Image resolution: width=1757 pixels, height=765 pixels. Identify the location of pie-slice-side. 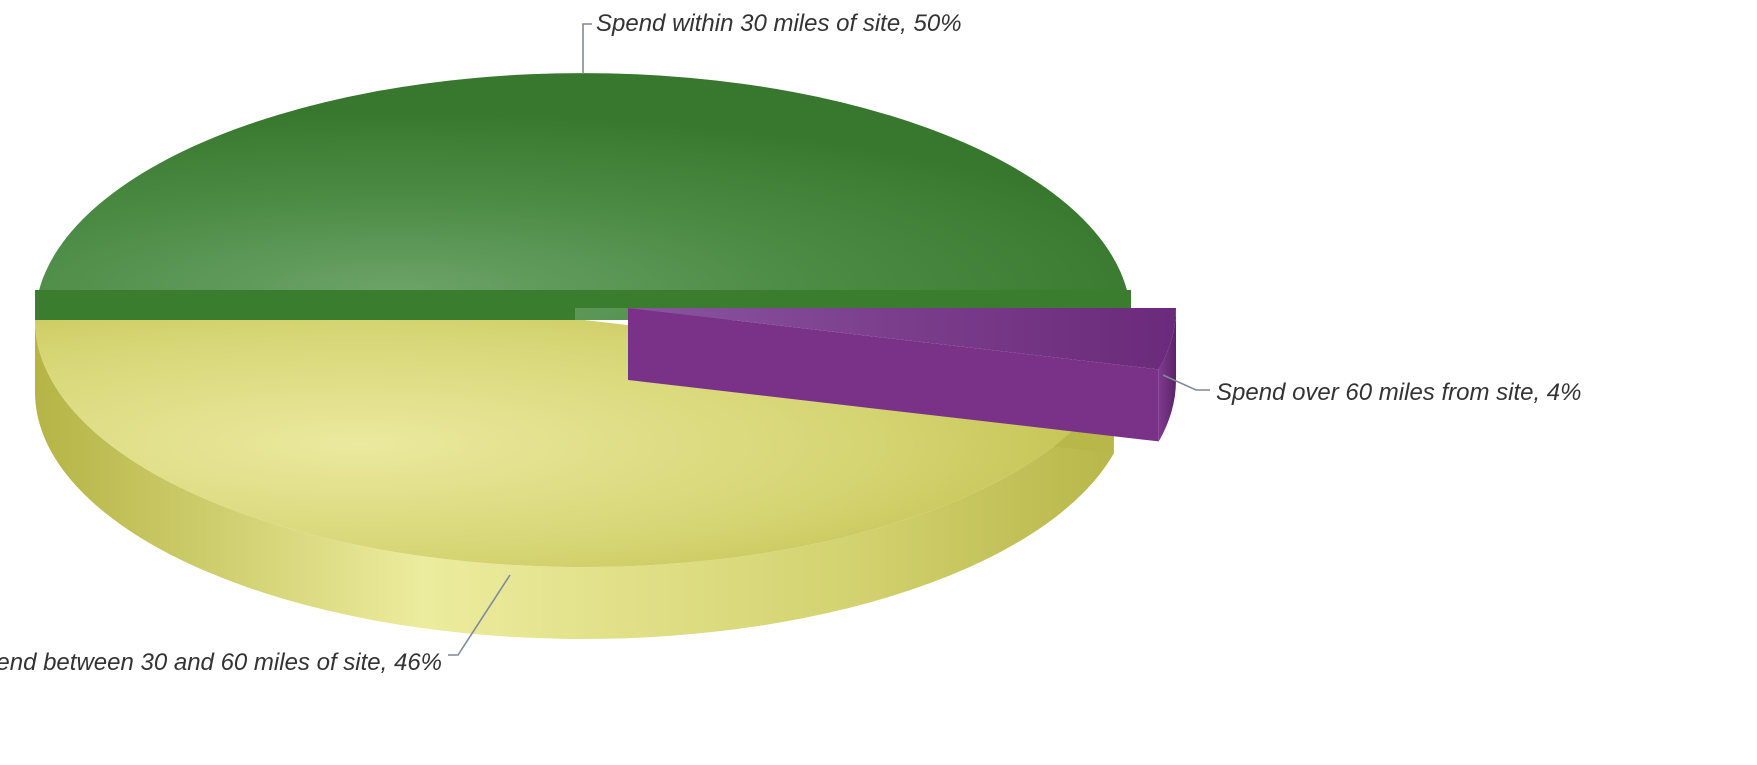
(1167, 375).